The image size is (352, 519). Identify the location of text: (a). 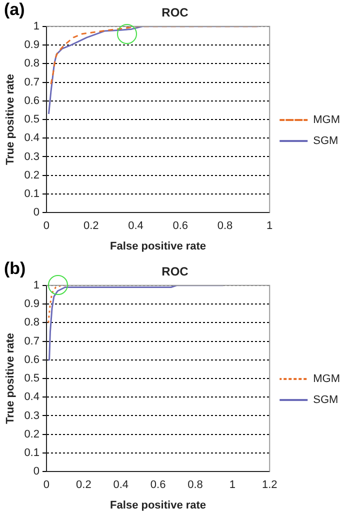
(14, 10).